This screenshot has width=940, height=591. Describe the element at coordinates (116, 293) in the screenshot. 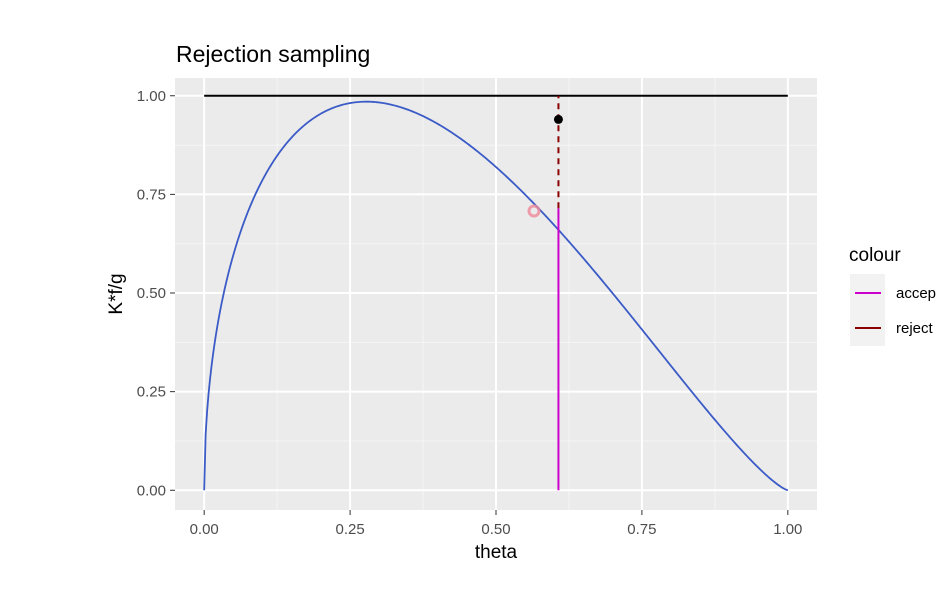

I see `y-axis-title: K*f/g` at that location.